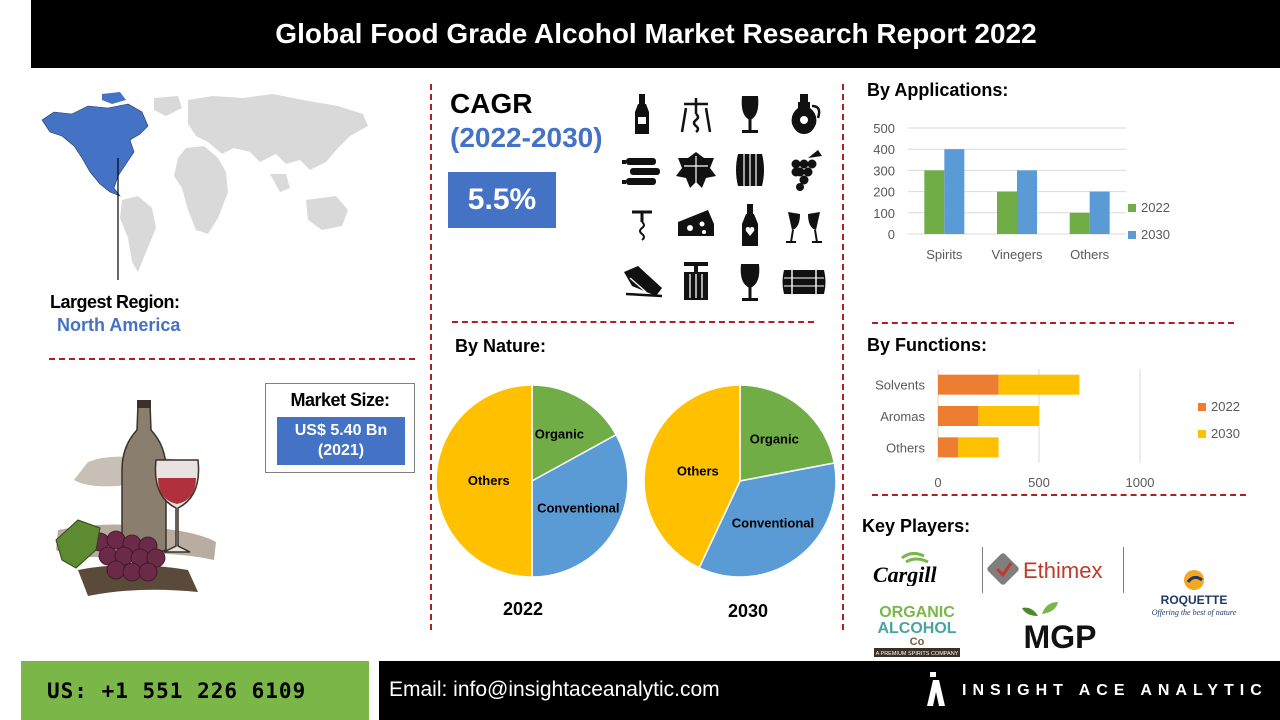  What do you see at coordinates (1155, 234) in the screenshot?
I see `app-legend-label: 2030` at bounding box center [1155, 234].